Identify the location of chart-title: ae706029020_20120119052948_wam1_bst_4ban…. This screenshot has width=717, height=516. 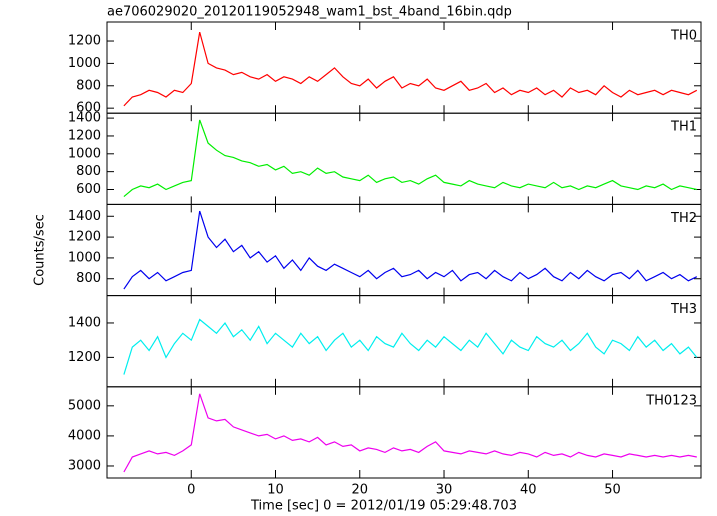
(309, 12).